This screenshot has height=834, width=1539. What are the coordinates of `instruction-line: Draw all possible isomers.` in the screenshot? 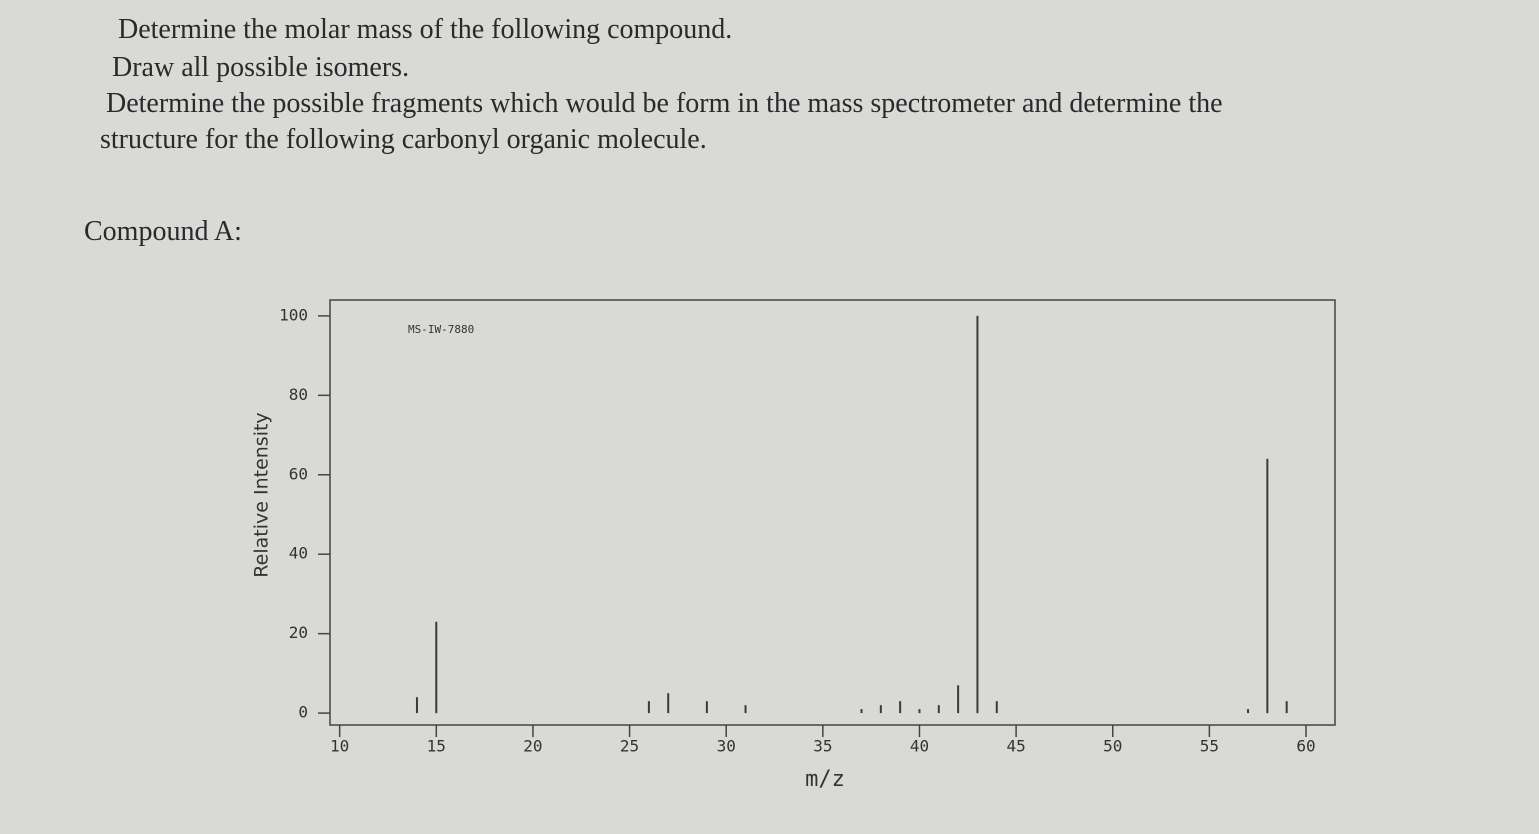 It's located at (261, 67).